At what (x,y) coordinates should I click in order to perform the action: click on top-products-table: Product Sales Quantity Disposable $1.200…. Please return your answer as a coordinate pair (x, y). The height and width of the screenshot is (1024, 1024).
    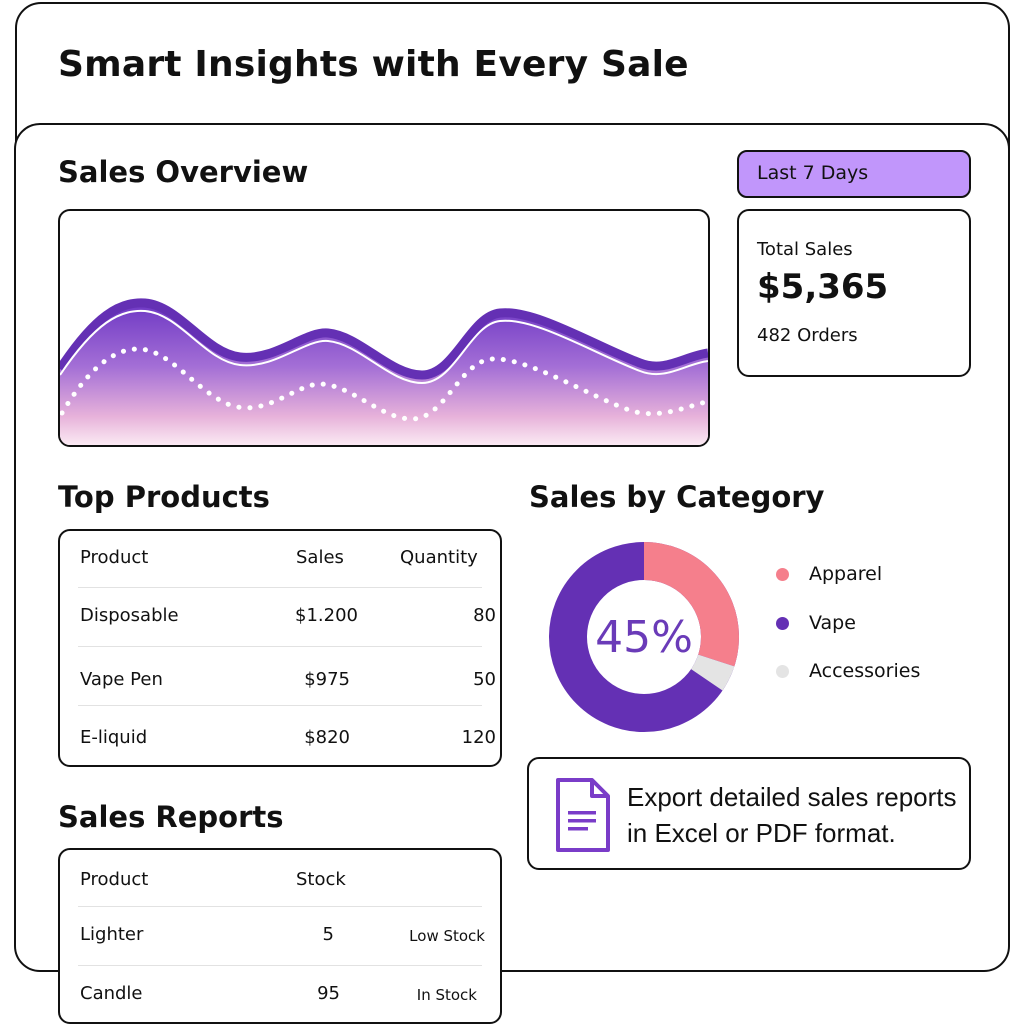
    Looking at the image, I should click on (280, 648).